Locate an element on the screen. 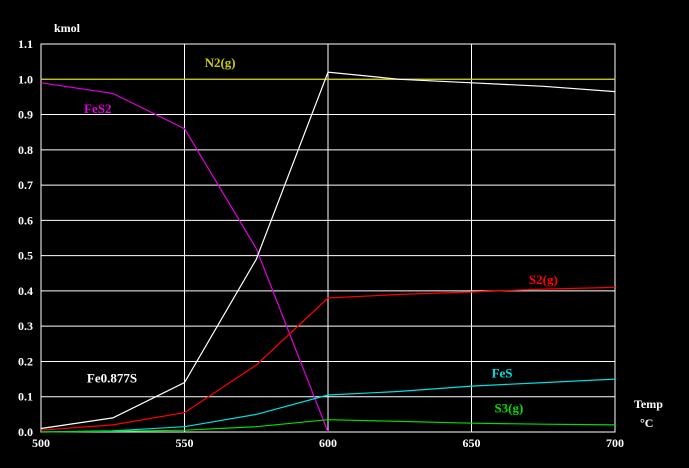 This screenshot has width=689, height=468. x-tick-label: 650 is located at coordinates (472, 443).